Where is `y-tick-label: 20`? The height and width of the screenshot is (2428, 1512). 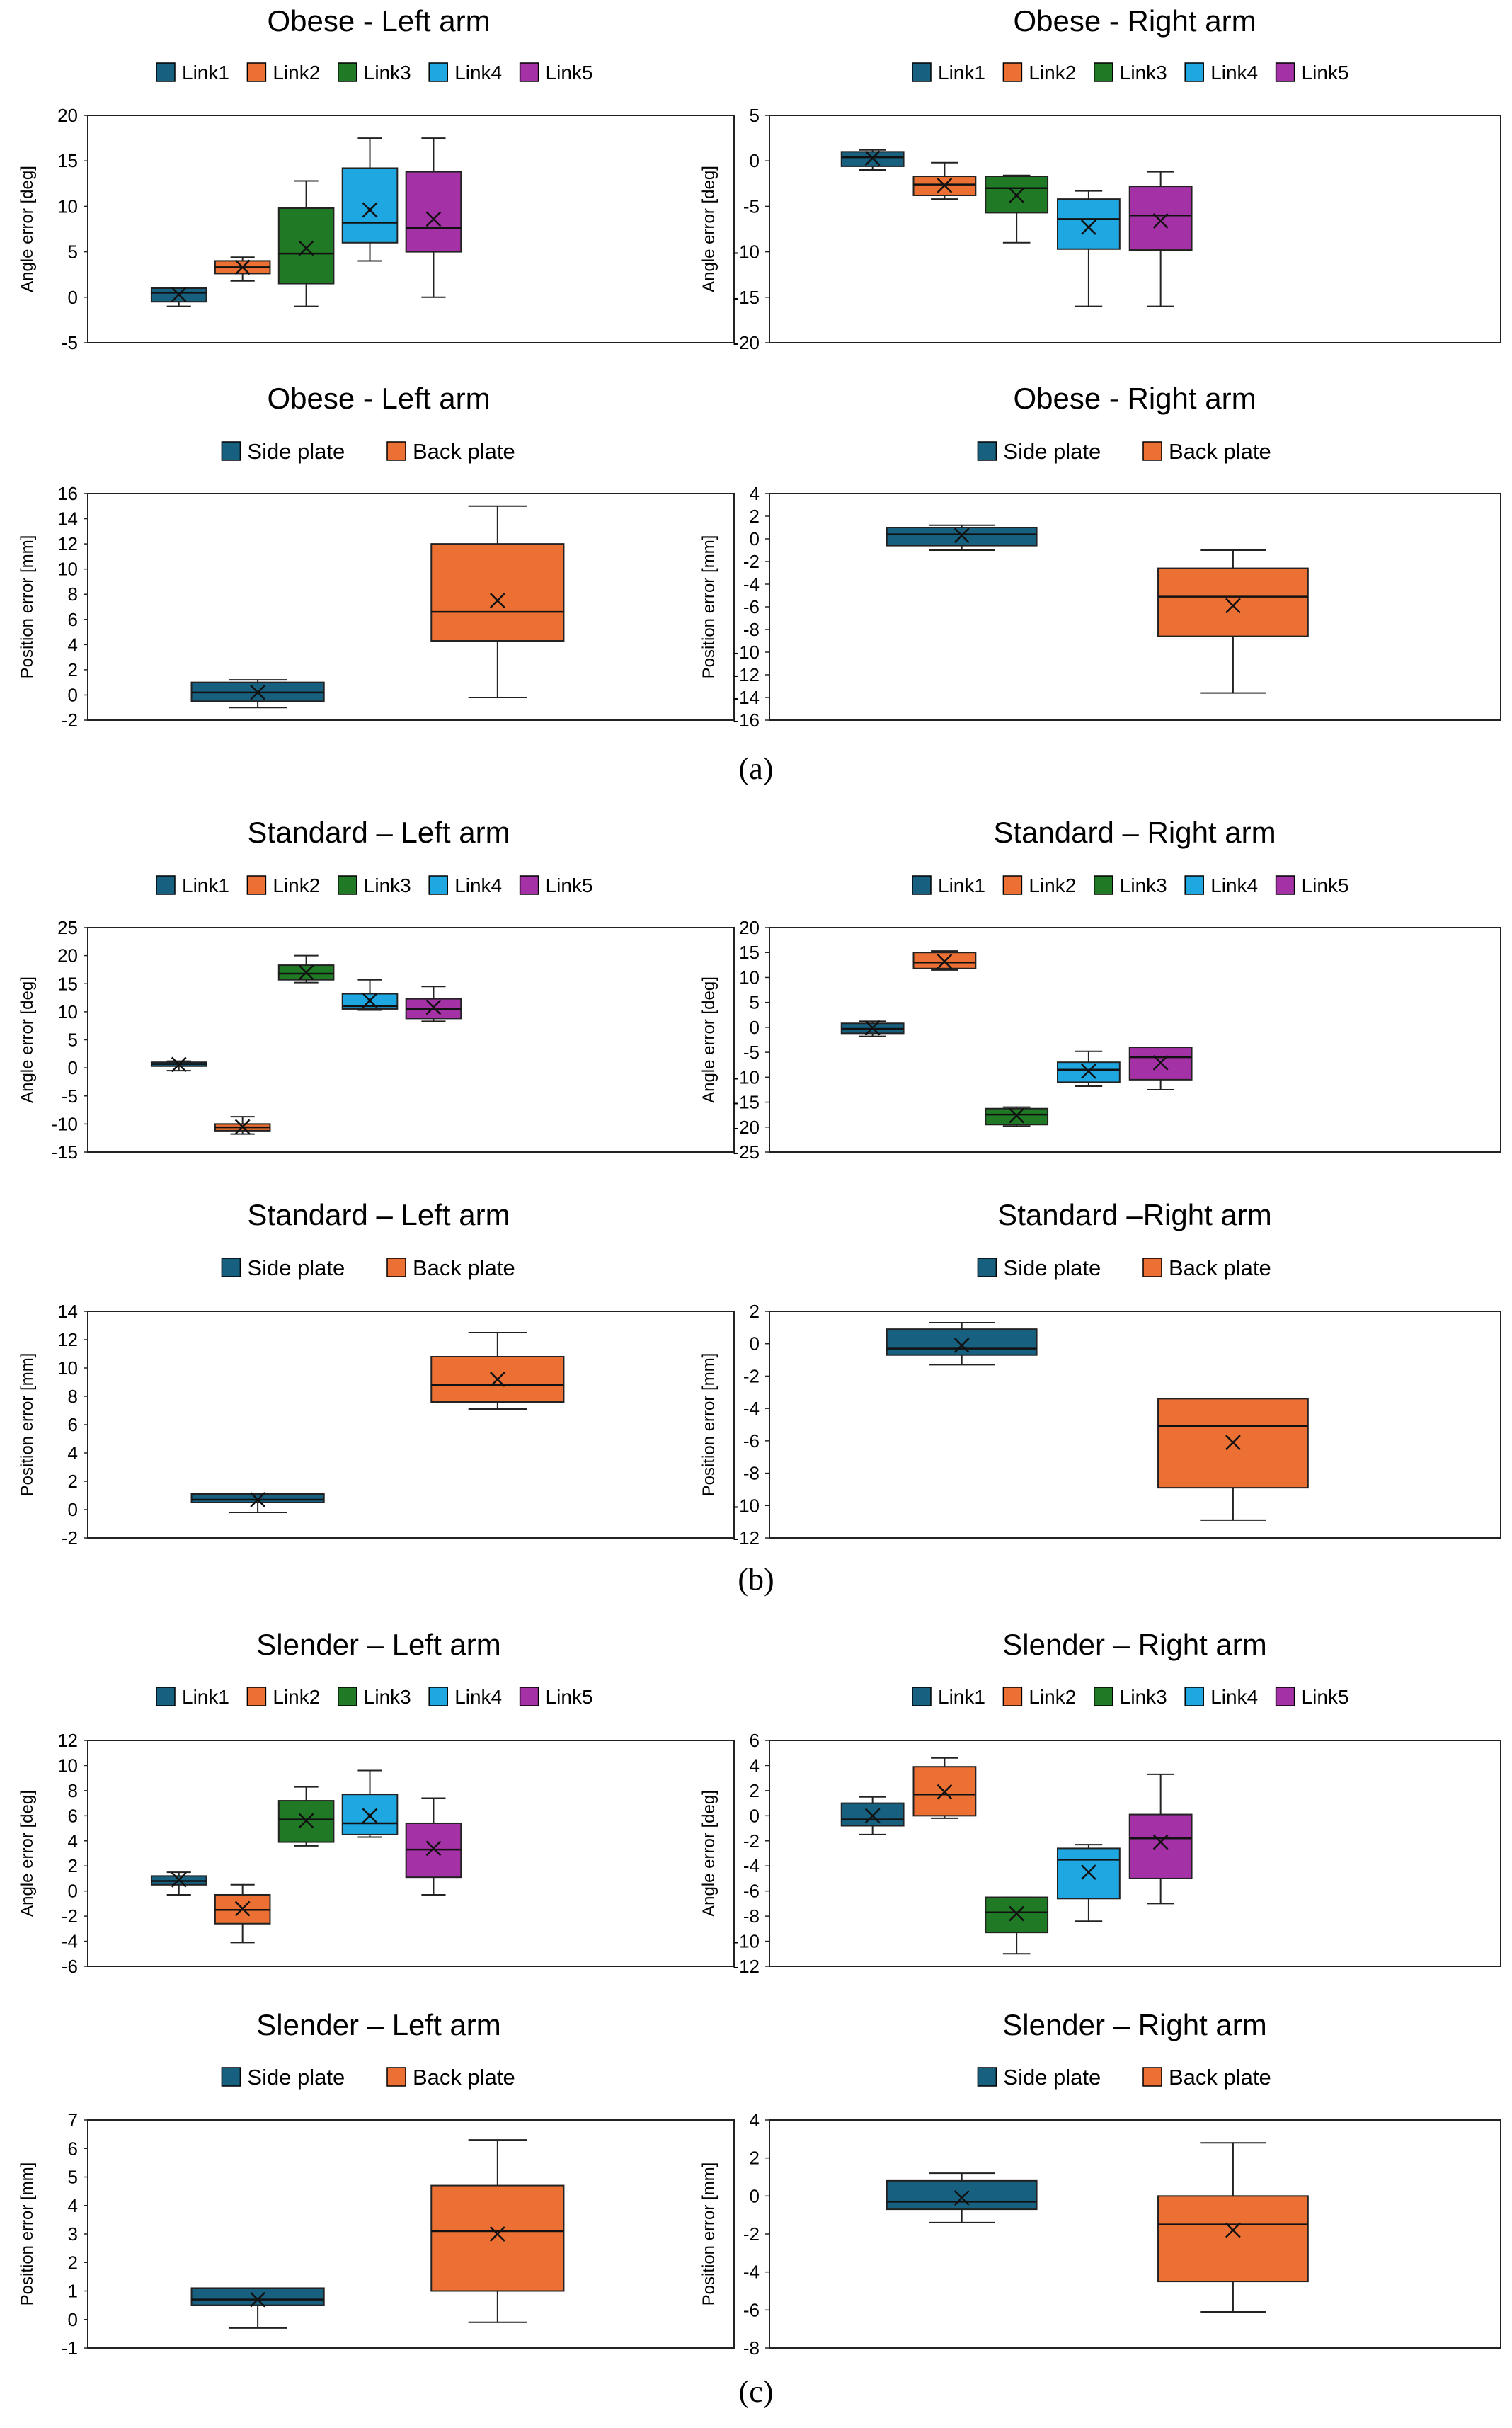
y-tick-label: 20 is located at coordinates (750, 928).